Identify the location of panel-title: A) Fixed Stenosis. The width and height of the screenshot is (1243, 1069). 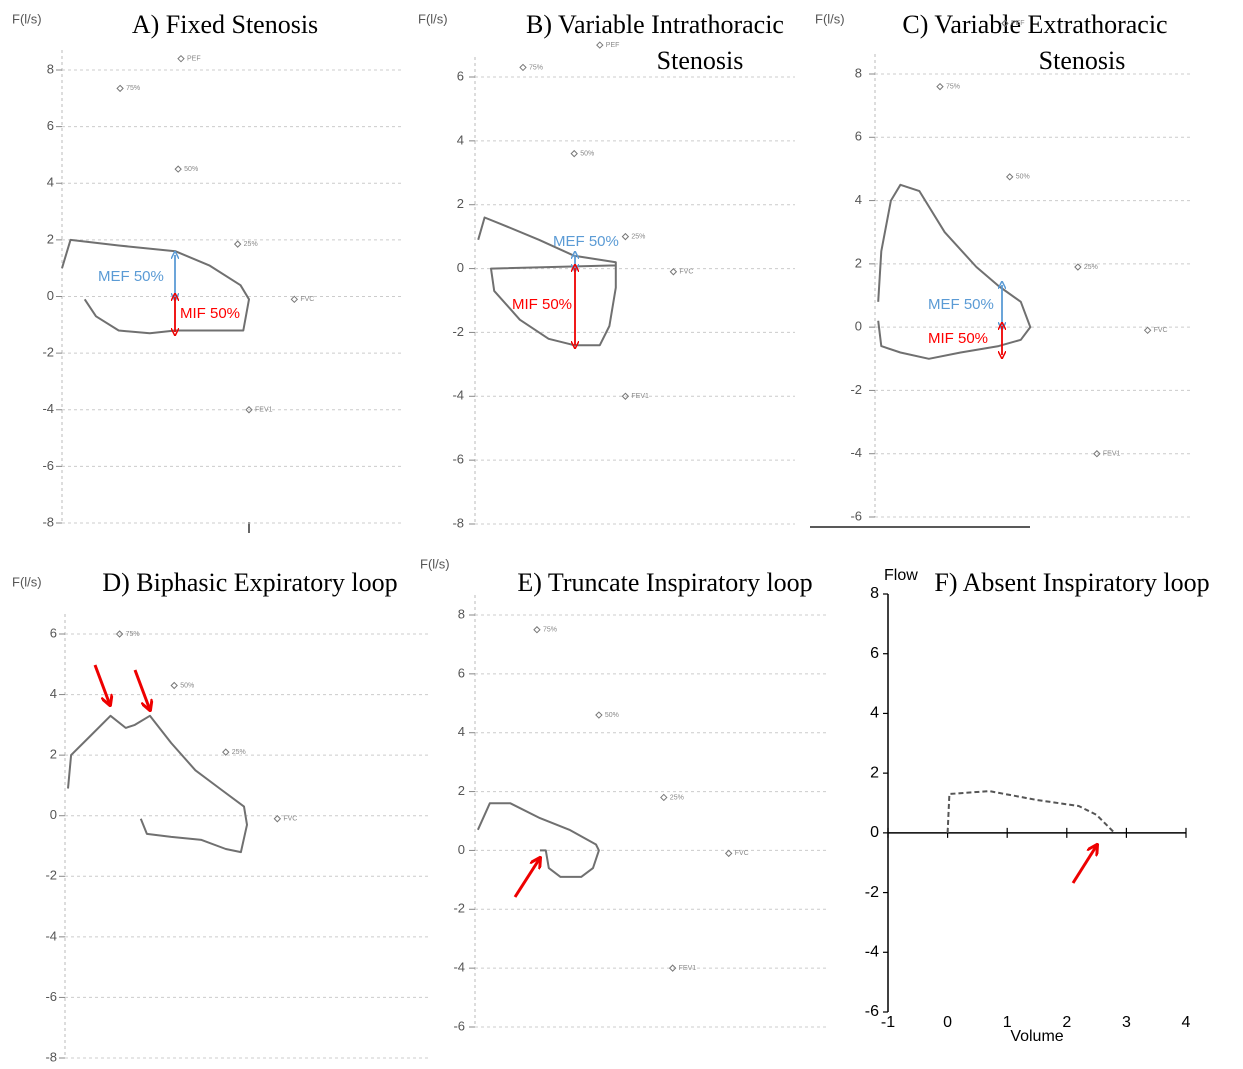
(225, 24).